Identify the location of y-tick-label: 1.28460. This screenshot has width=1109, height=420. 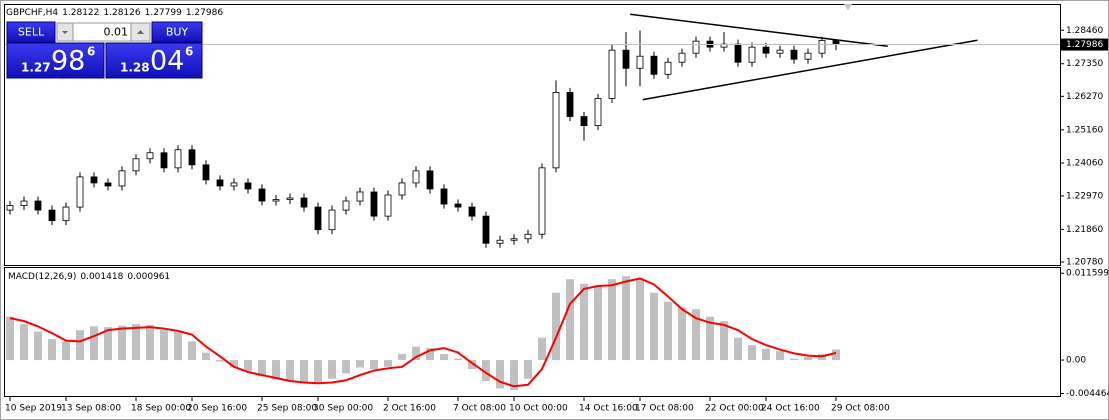
(1084, 31).